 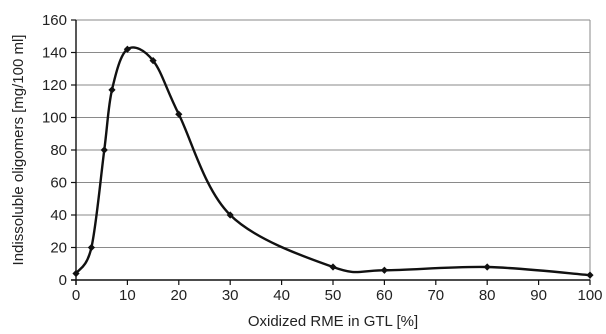 I want to click on y-tick-label: 60, so click(x=58, y=183).